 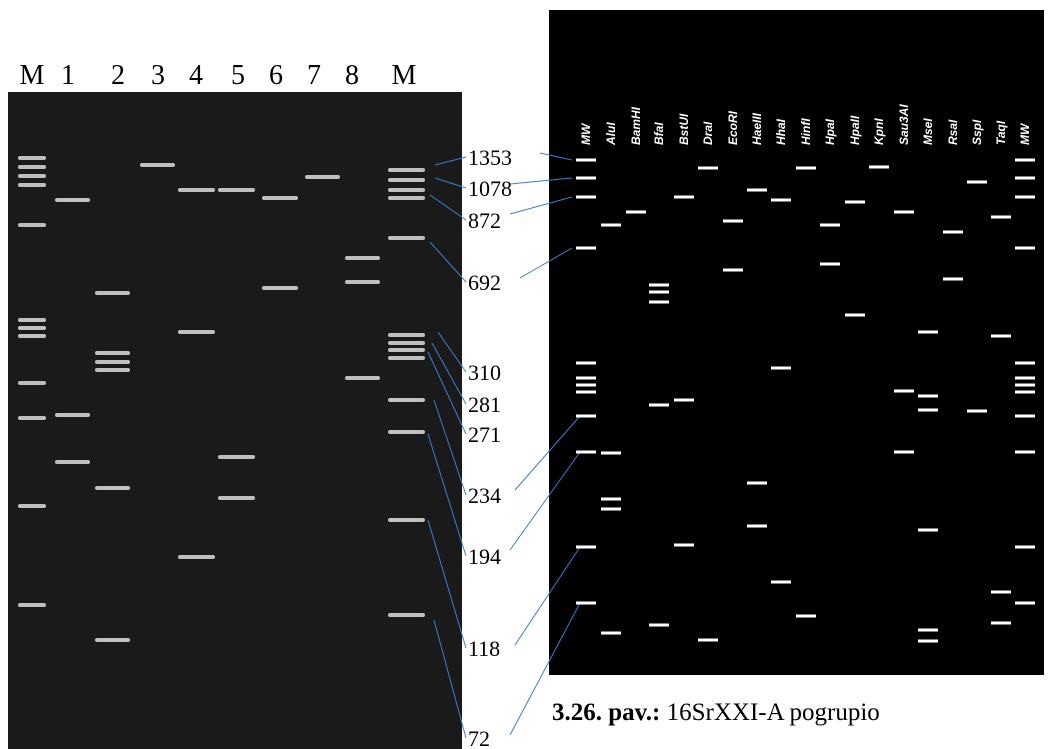 I want to click on size-label: 1353, so click(x=490, y=157).